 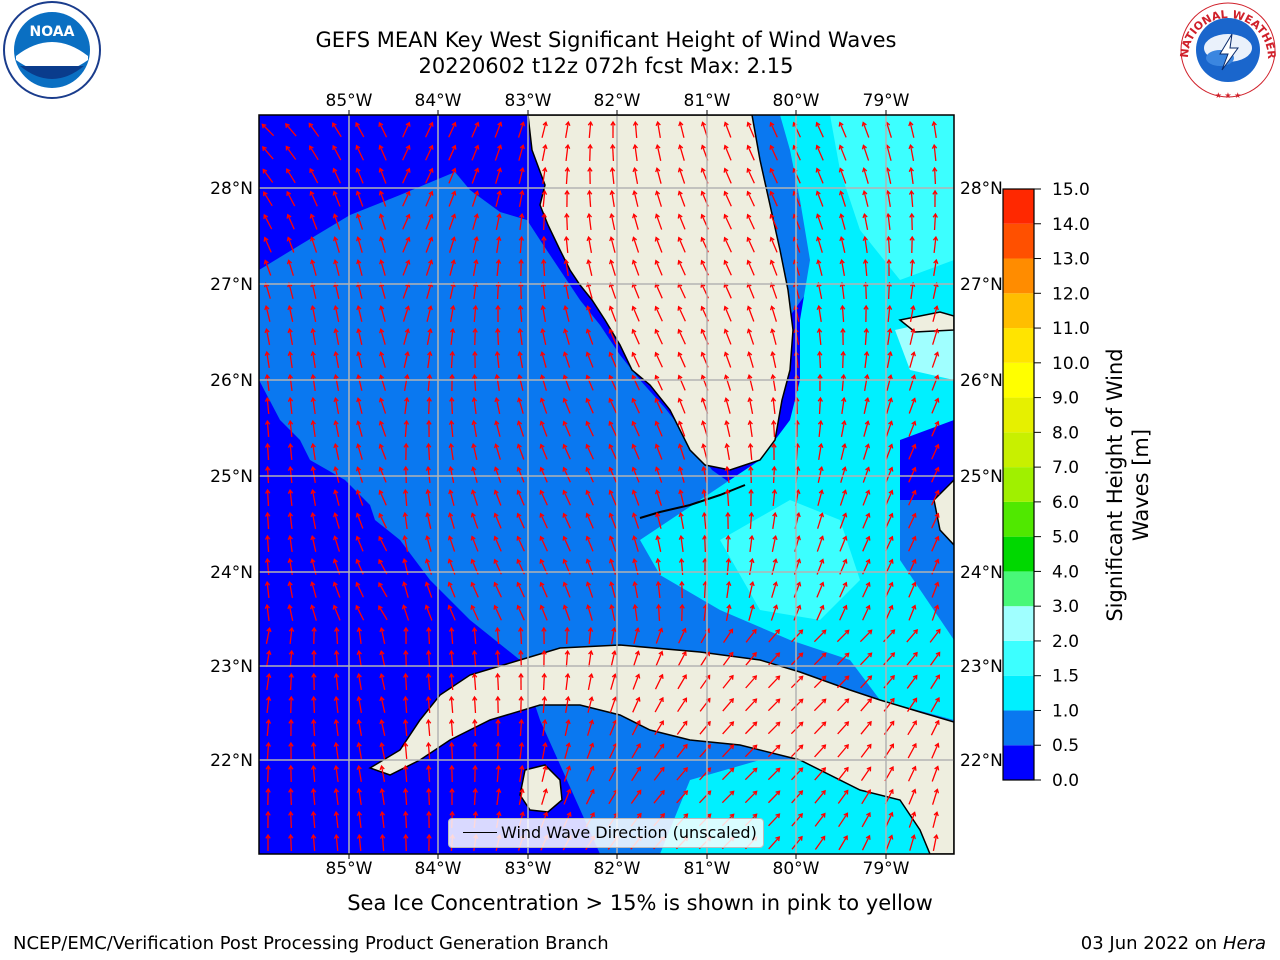 What do you see at coordinates (1149, 943) in the screenshot?
I see `run-date-text: 03 Jun 2022 on` at bounding box center [1149, 943].